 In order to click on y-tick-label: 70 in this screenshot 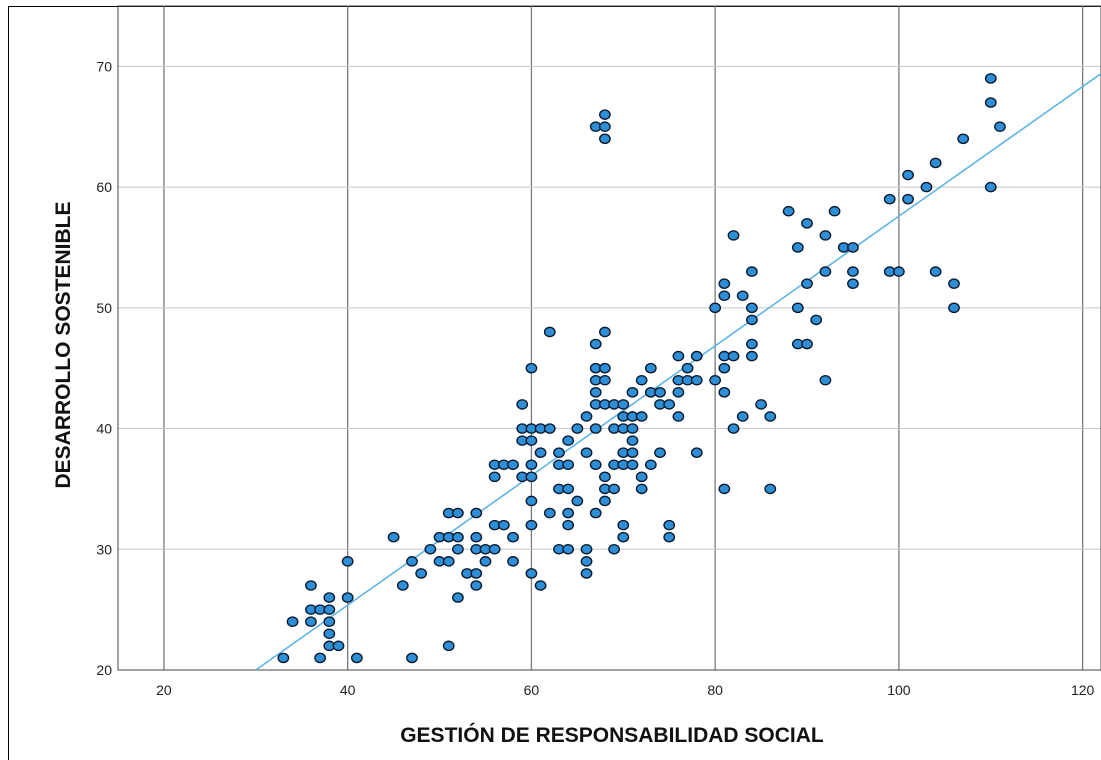, I will do `click(104, 66)`.